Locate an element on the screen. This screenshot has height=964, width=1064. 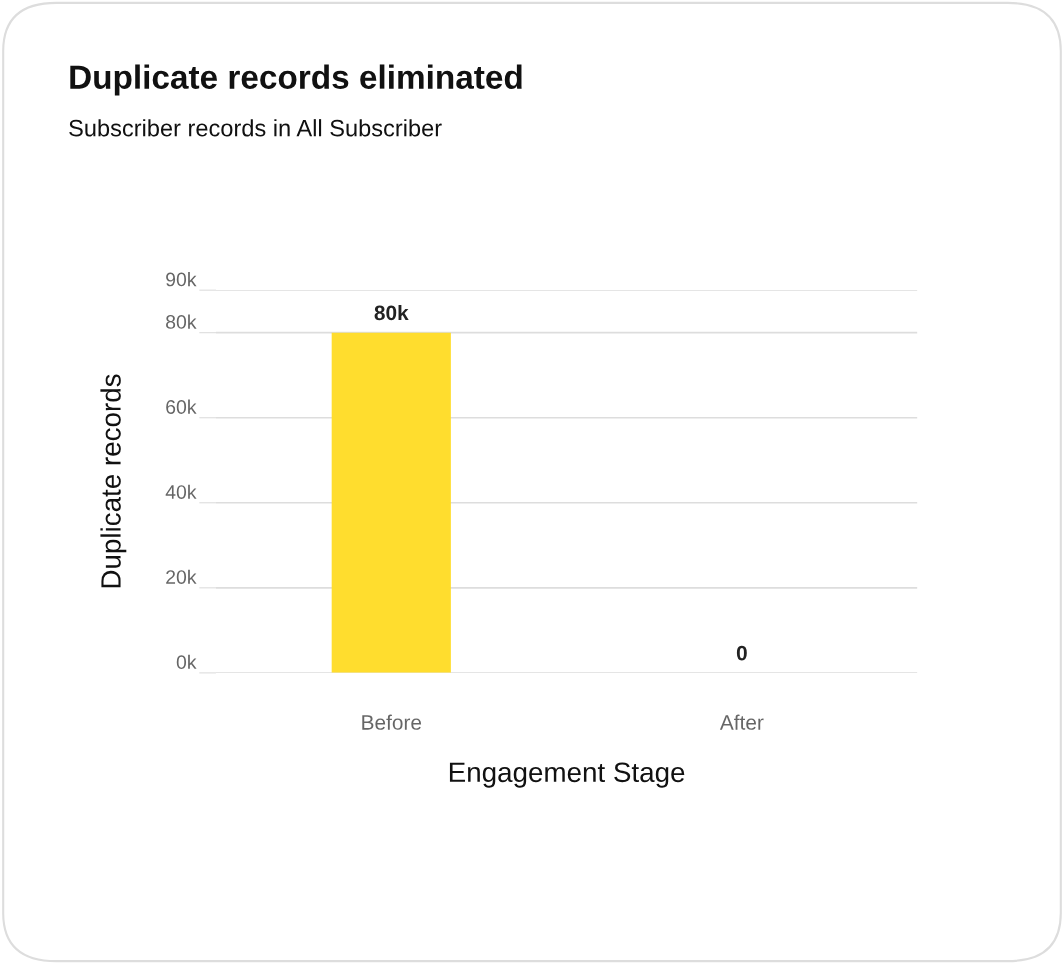
y-tick-label: 90k is located at coordinates (181, 279).